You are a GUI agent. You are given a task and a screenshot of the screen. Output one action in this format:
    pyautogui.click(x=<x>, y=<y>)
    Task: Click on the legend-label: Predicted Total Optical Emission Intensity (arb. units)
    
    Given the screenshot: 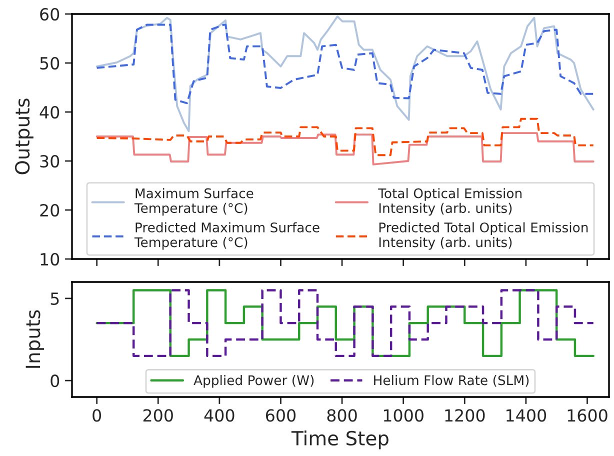 What is the action you would take?
    pyautogui.click(x=483, y=236)
    